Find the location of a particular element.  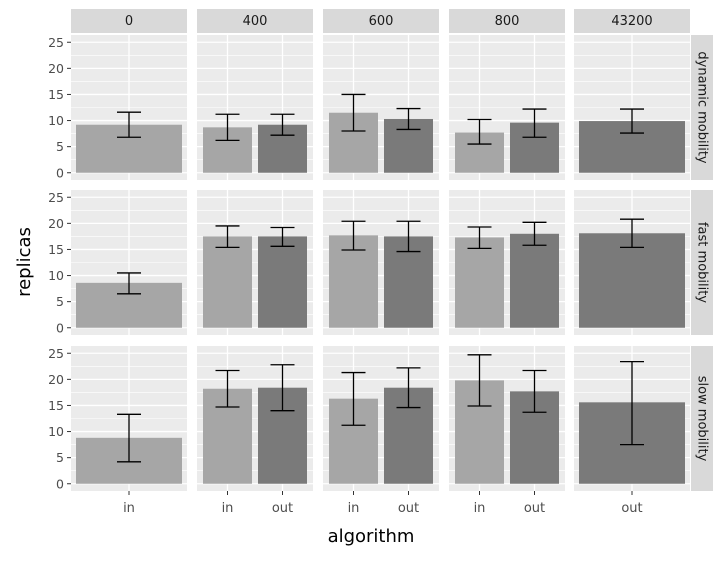

column-strip-label: 600 is located at coordinates (381, 21).